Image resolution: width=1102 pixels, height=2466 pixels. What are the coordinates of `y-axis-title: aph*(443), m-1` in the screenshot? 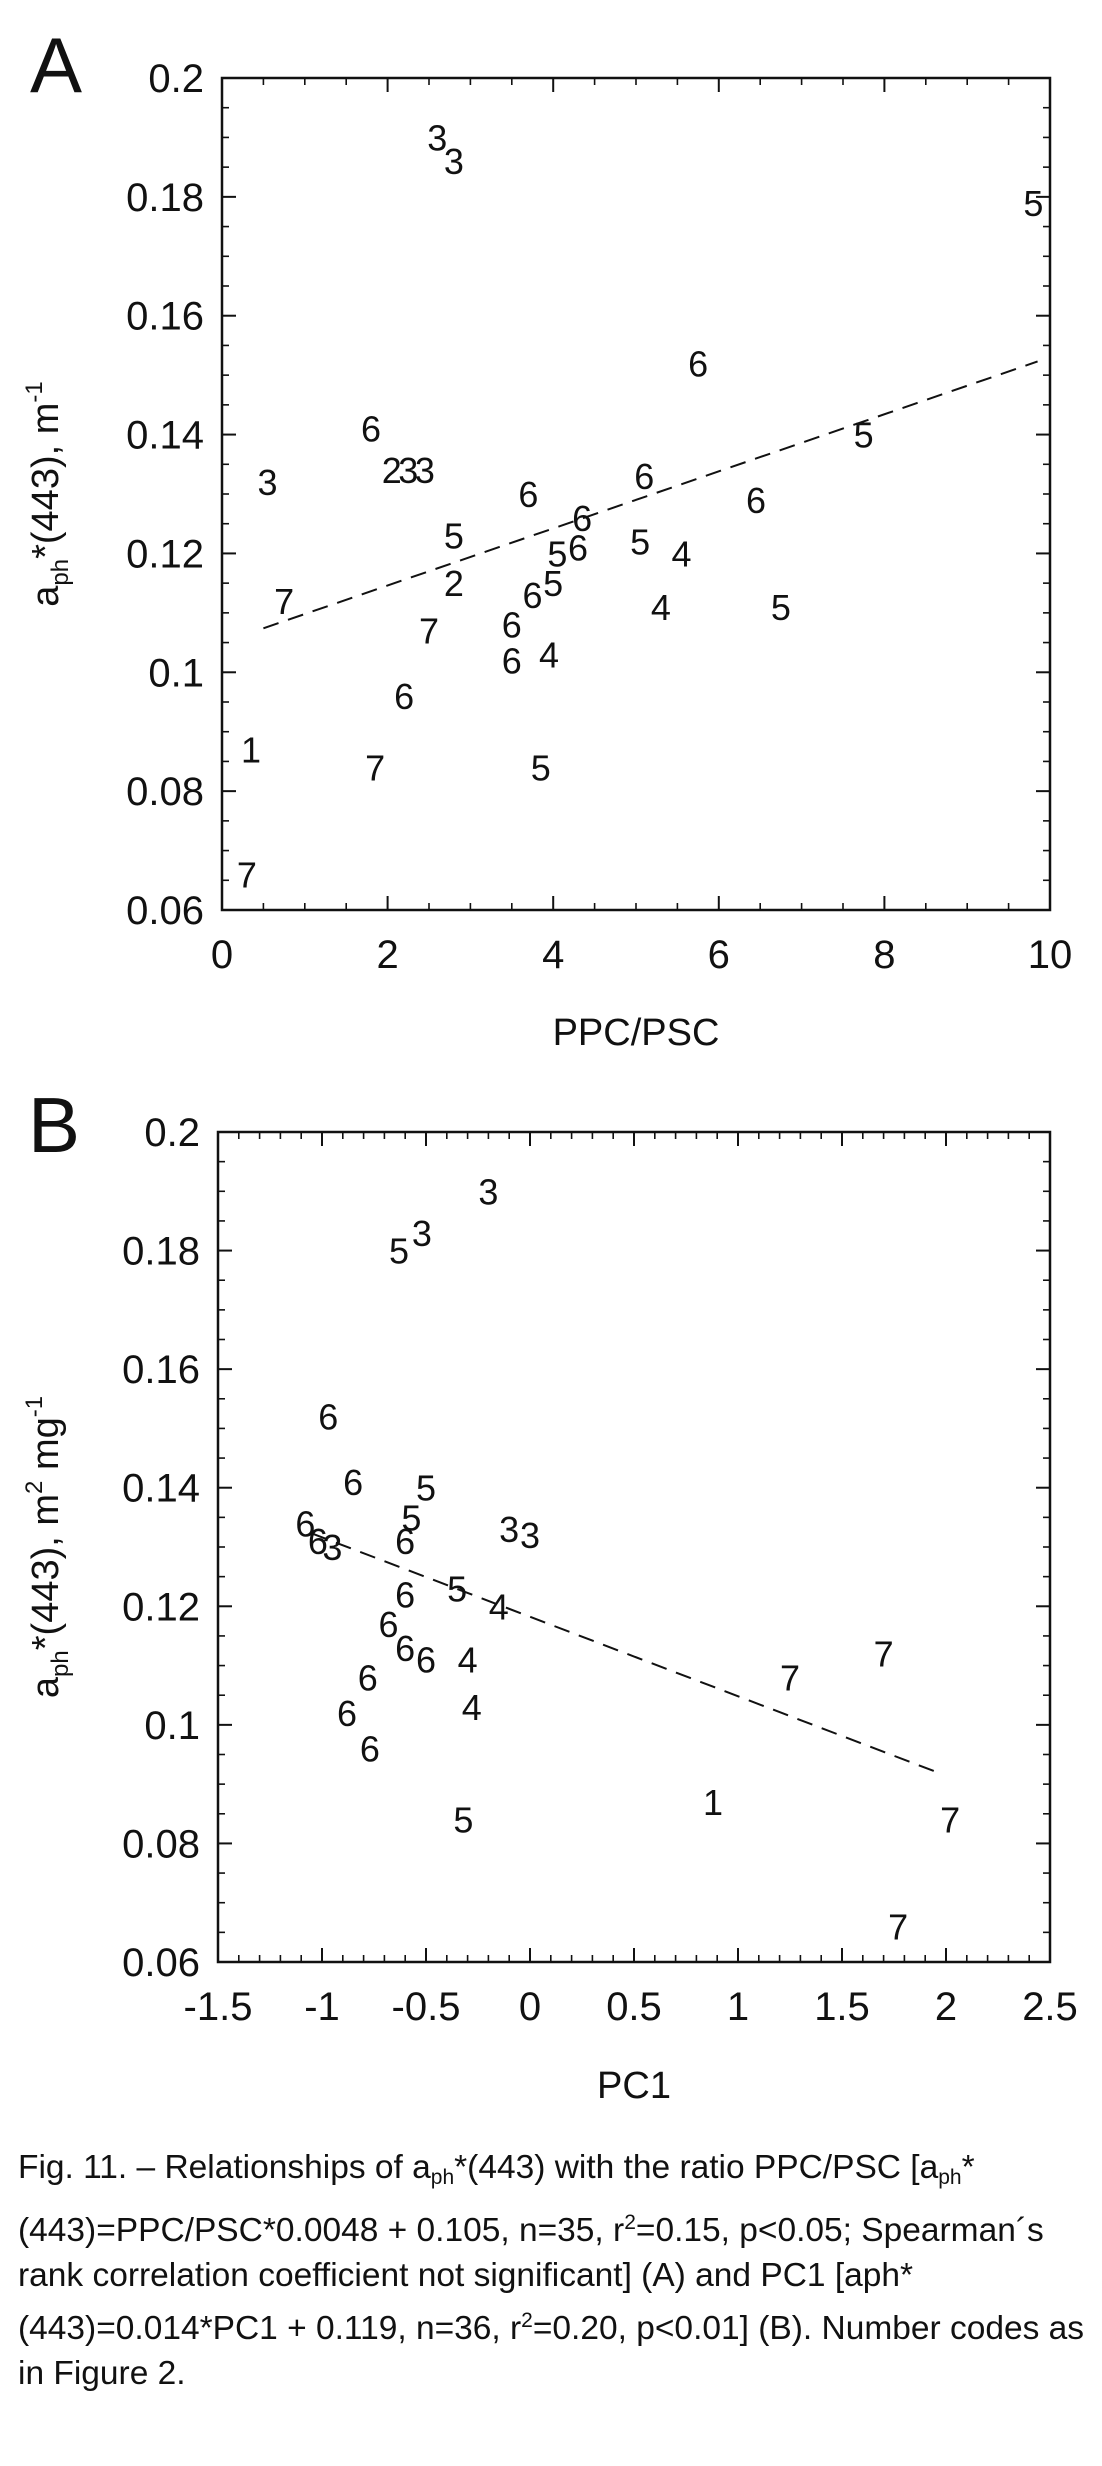 It's located at (47, 493).